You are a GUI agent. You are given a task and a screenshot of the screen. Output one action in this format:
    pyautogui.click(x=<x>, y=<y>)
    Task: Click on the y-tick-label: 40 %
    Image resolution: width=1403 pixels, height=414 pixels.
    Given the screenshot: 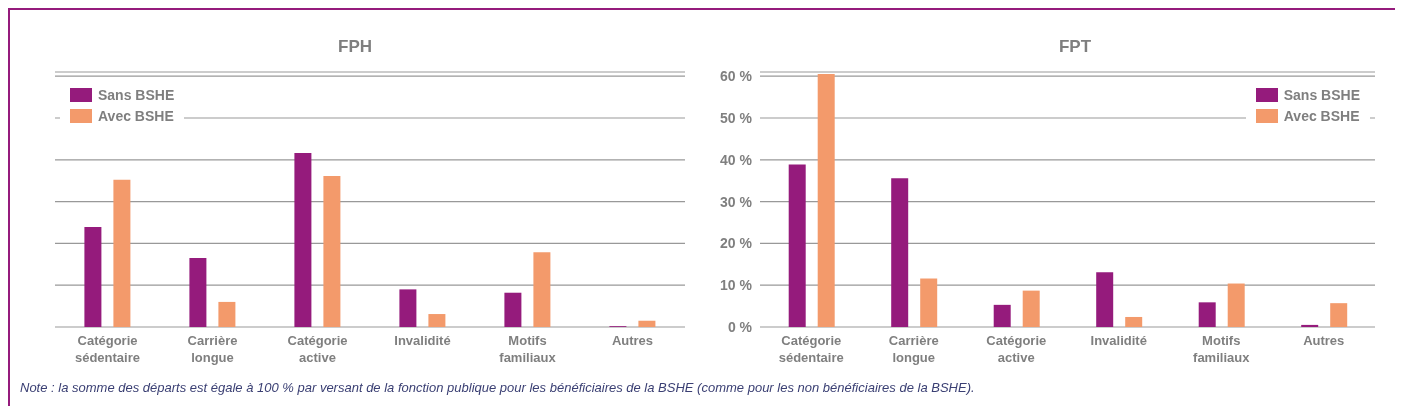 What is the action you would take?
    pyautogui.click(x=736, y=159)
    